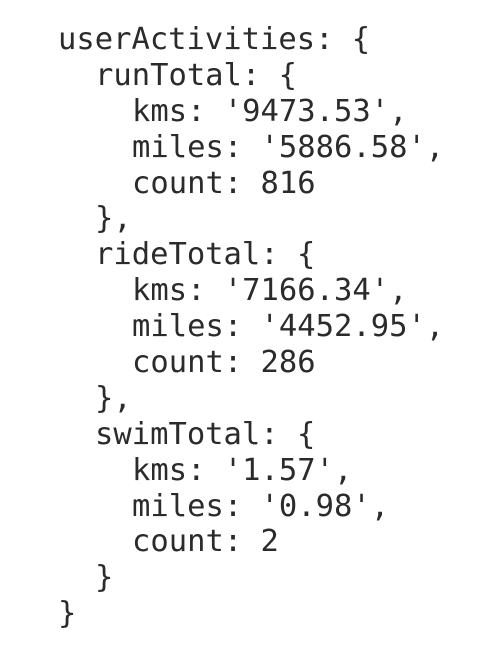 The height and width of the screenshot is (660, 478). Describe the element at coordinates (288, 327) in the screenshot. I see `code-line: miles: '4452.95',` at that location.